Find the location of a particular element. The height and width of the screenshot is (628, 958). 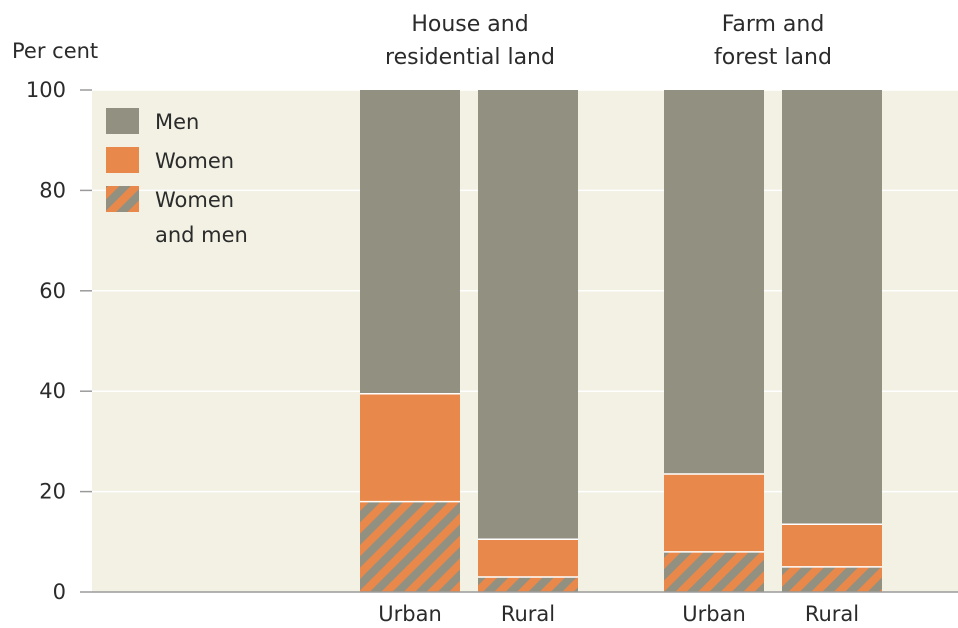

legend-swatch-men is located at coordinates (122, 121).